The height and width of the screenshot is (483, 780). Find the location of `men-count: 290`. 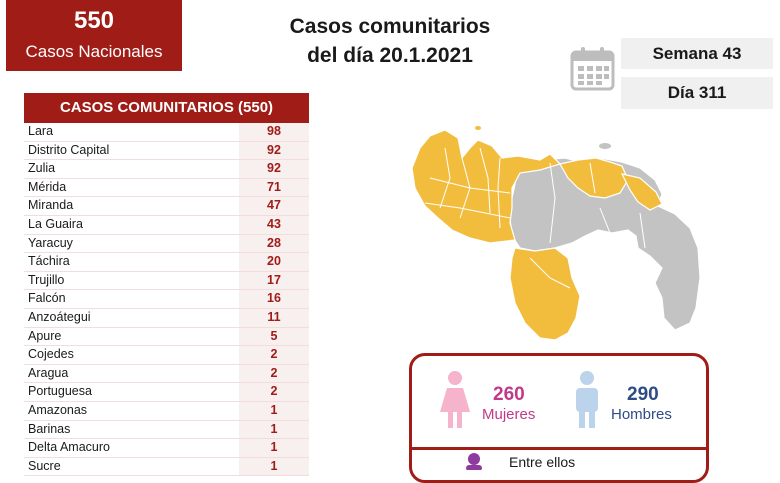

men-count: 290 is located at coordinates (643, 394).